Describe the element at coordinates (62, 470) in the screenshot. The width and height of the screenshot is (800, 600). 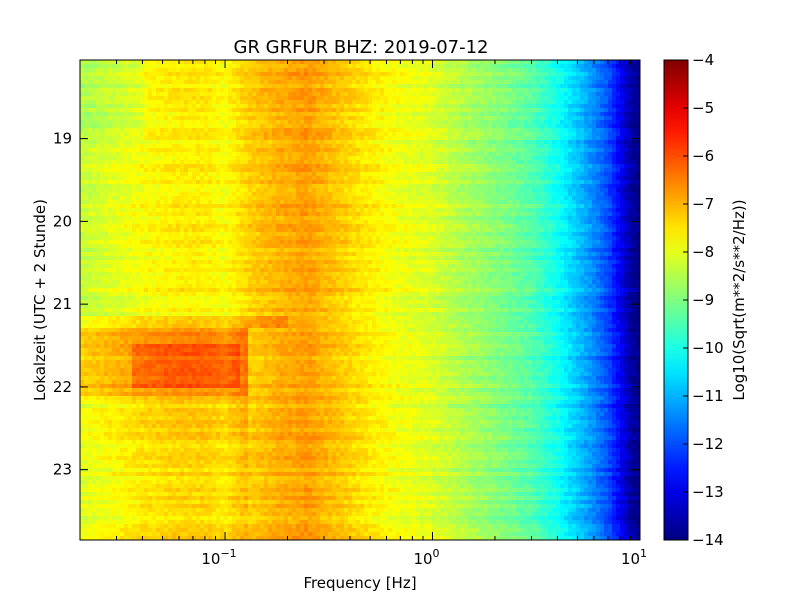
I see `y-tick-label: 23` at that location.